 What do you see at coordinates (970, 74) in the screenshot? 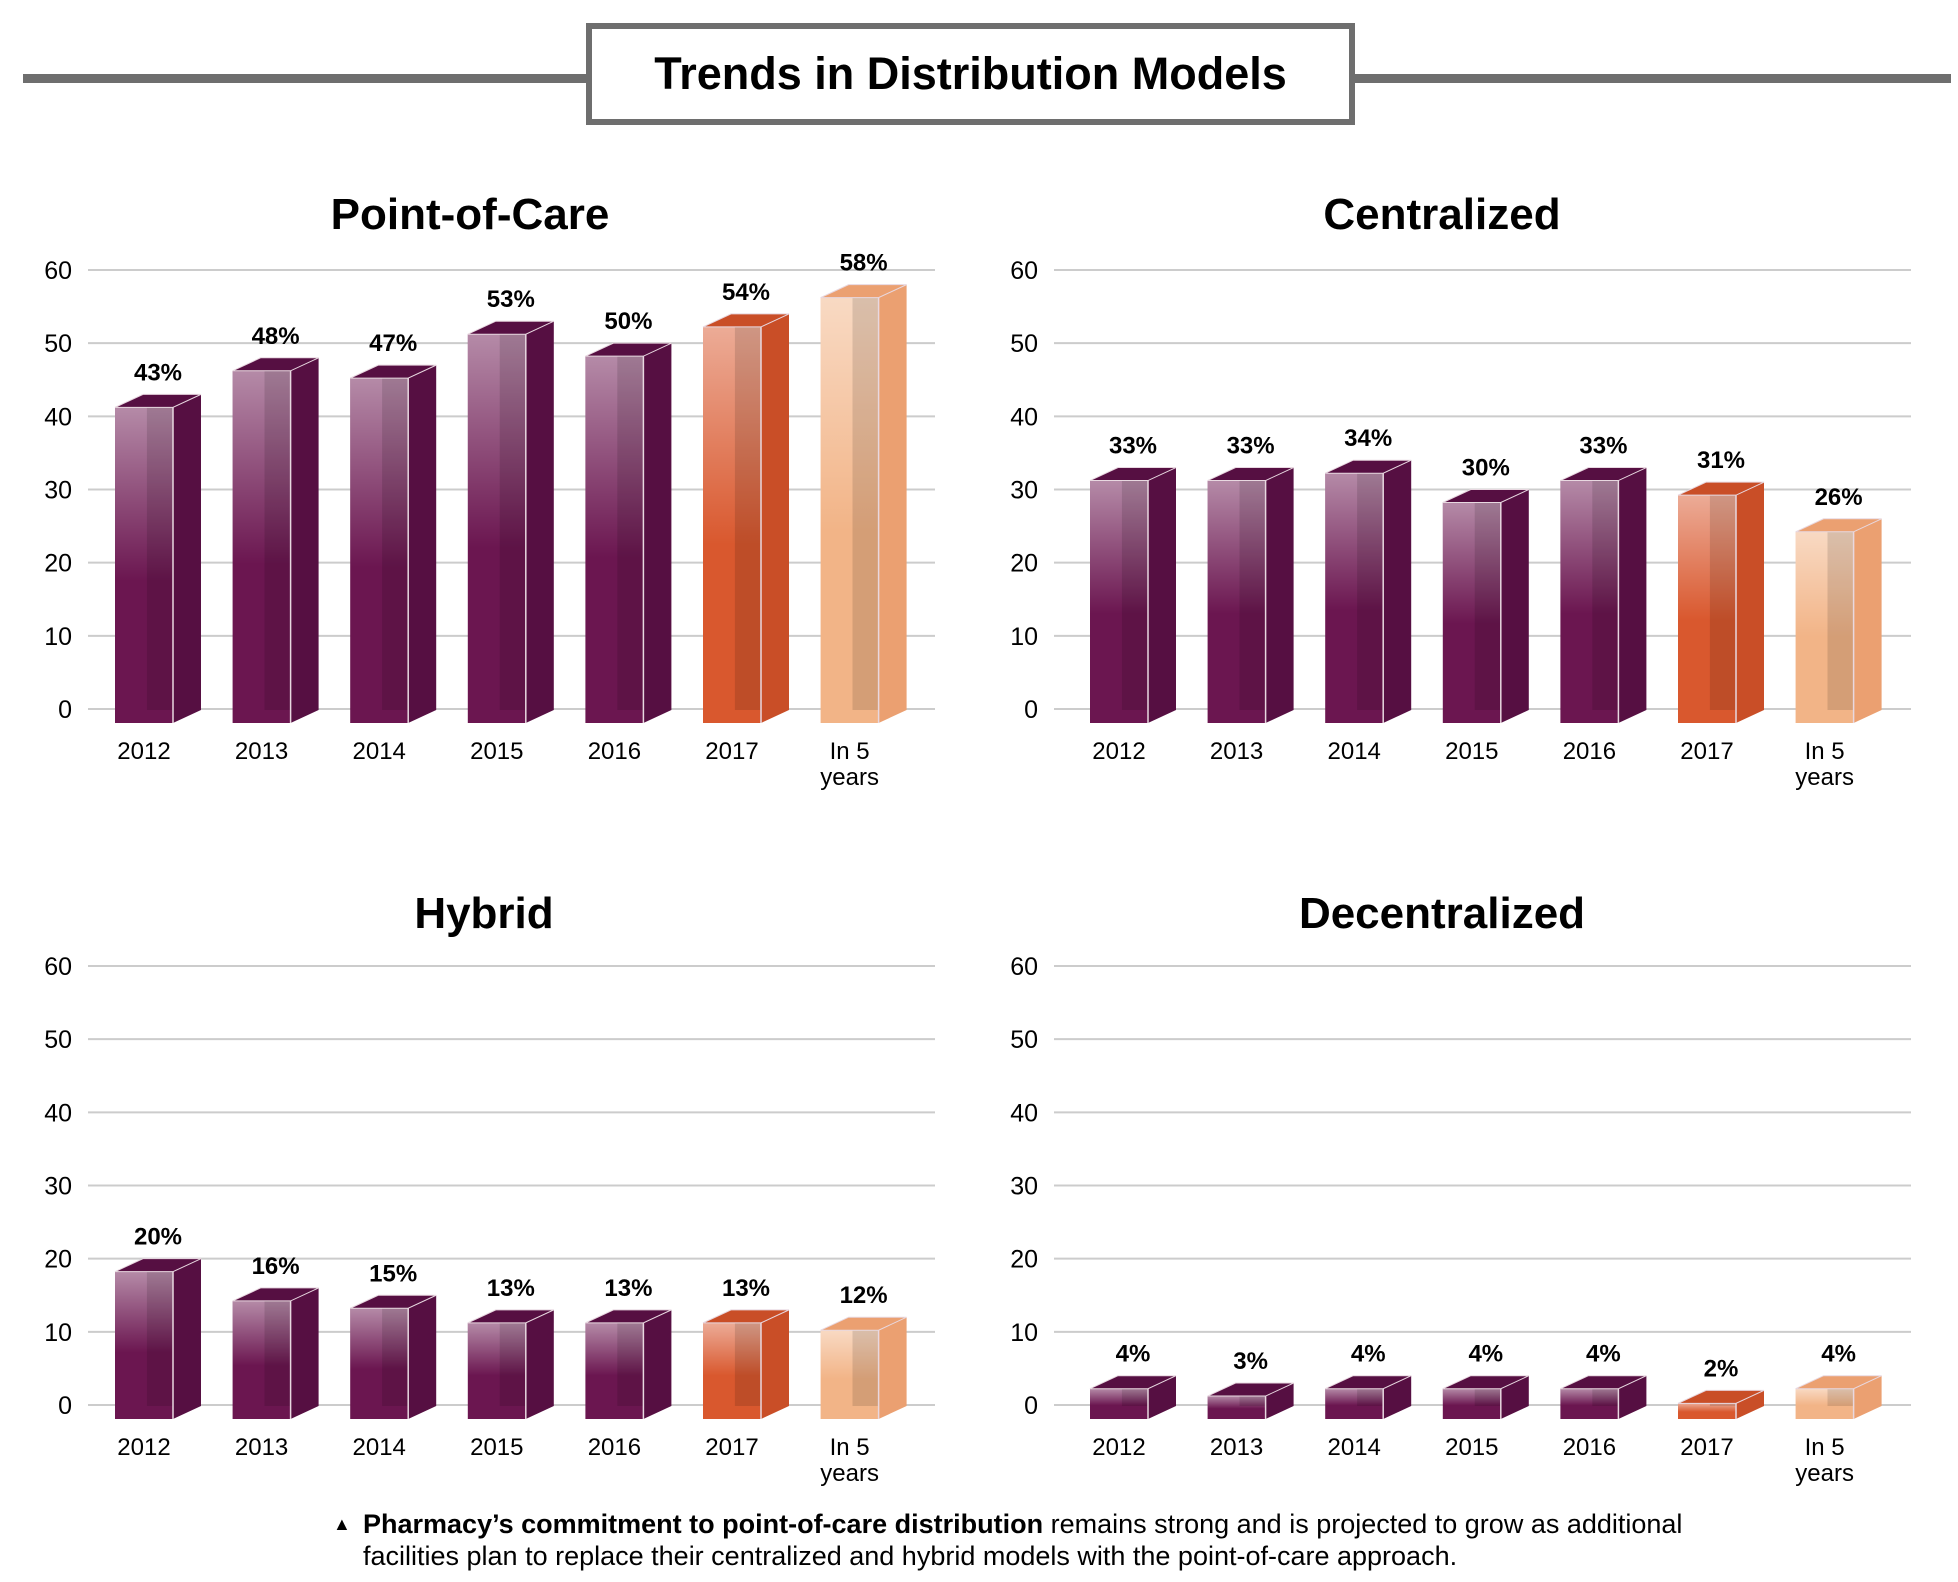
I see `page-title: Trends in Distribution Models` at bounding box center [970, 74].